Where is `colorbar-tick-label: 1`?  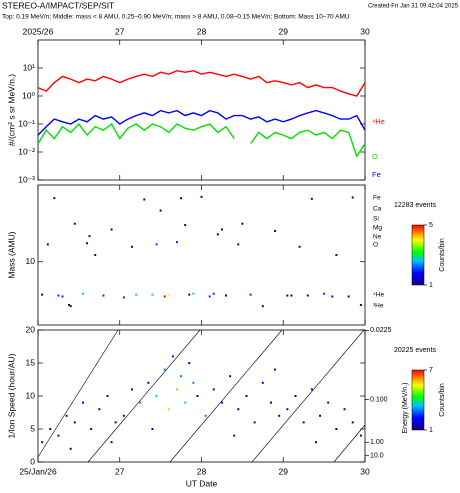 colorbar-tick-label: 1 is located at coordinates (431, 430).